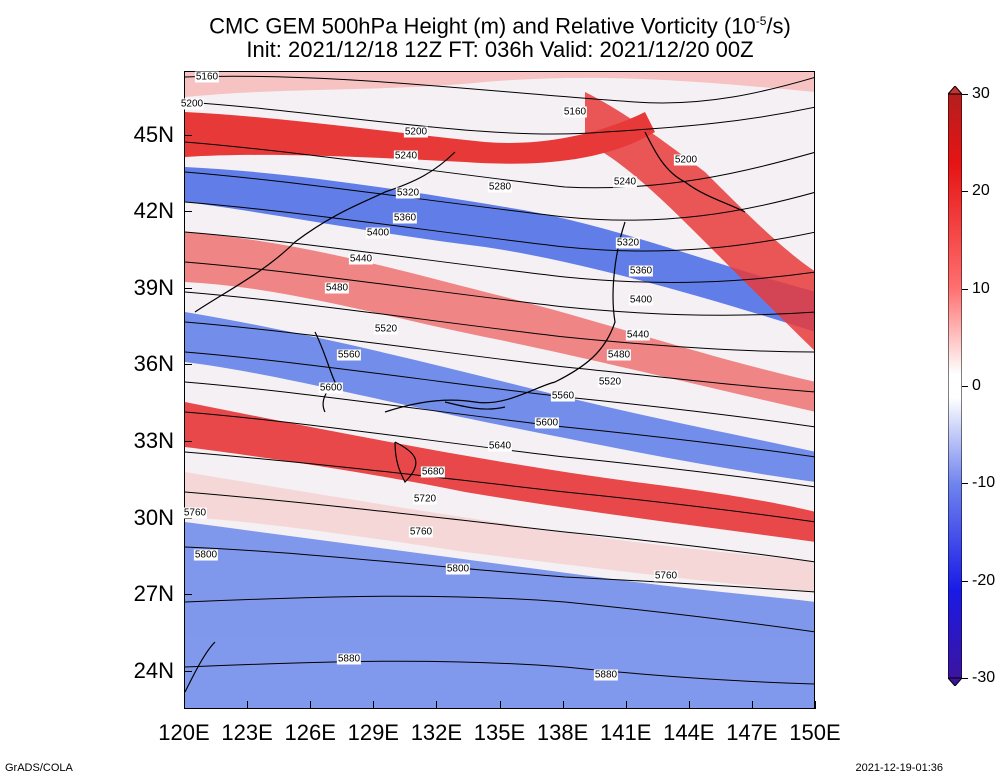 The image size is (1000, 779). Describe the element at coordinates (815, 732) in the screenshot. I see `lon-tick-label: 150E` at that location.